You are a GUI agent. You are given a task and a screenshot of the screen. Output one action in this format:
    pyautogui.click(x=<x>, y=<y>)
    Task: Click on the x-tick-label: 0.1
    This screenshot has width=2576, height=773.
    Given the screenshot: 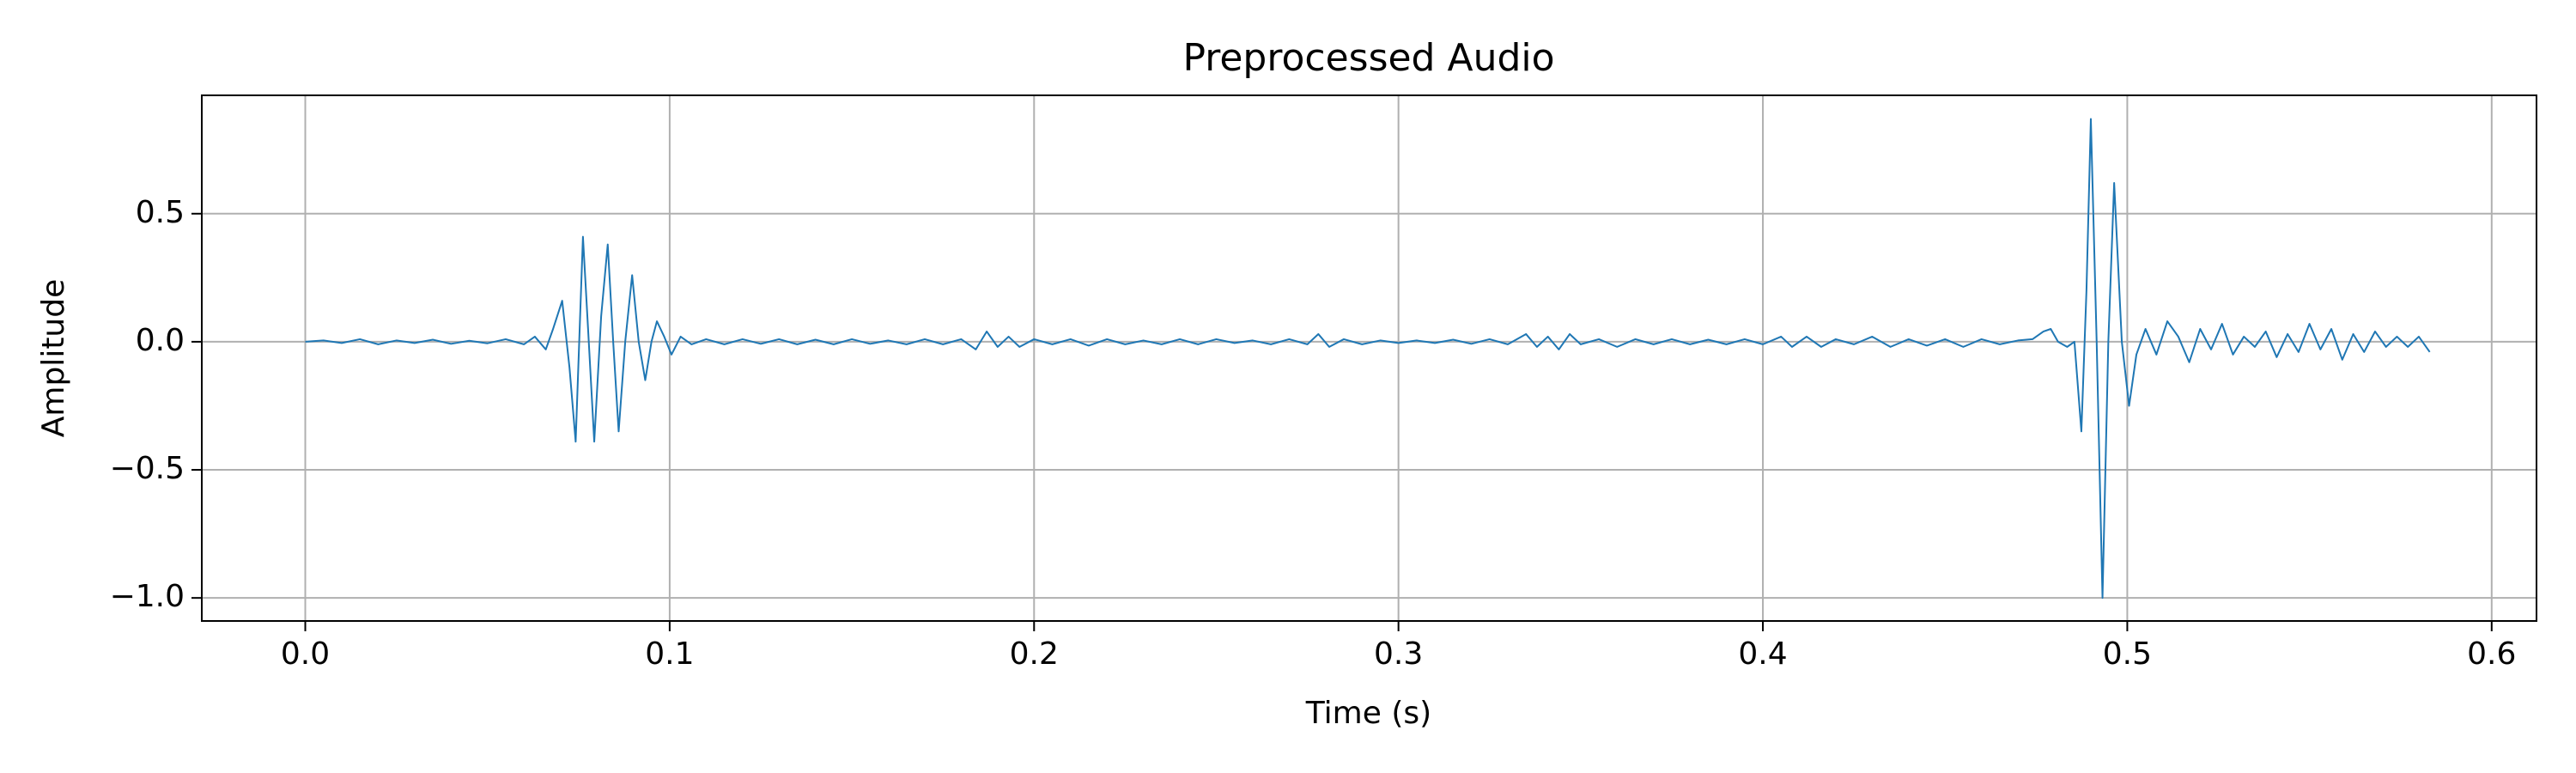 What is the action you would take?
    pyautogui.click(x=669, y=654)
    